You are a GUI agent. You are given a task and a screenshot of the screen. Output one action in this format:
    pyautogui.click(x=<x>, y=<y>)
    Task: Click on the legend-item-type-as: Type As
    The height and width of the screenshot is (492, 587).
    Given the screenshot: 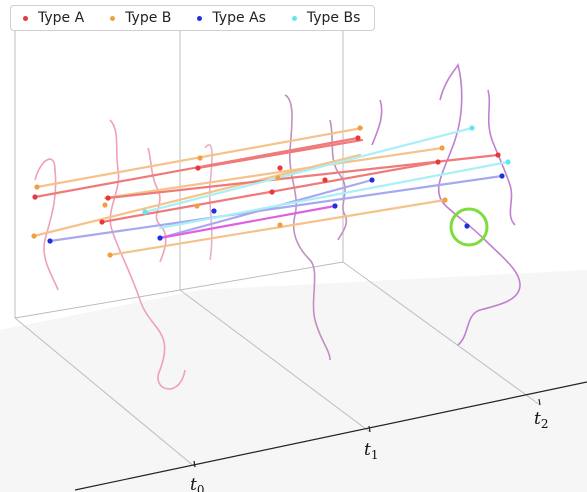 What is the action you would take?
    pyautogui.click(x=229, y=18)
    